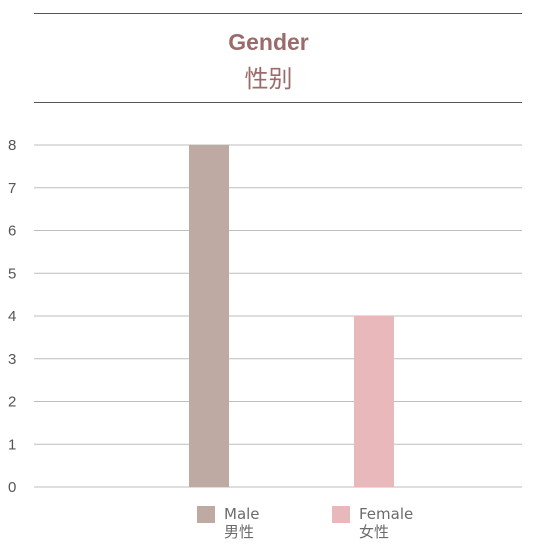 This screenshot has height=544, width=537. Describe the element at coordinates (268, 42) in the screenshot. I see `chart-title: Gender` at that location.